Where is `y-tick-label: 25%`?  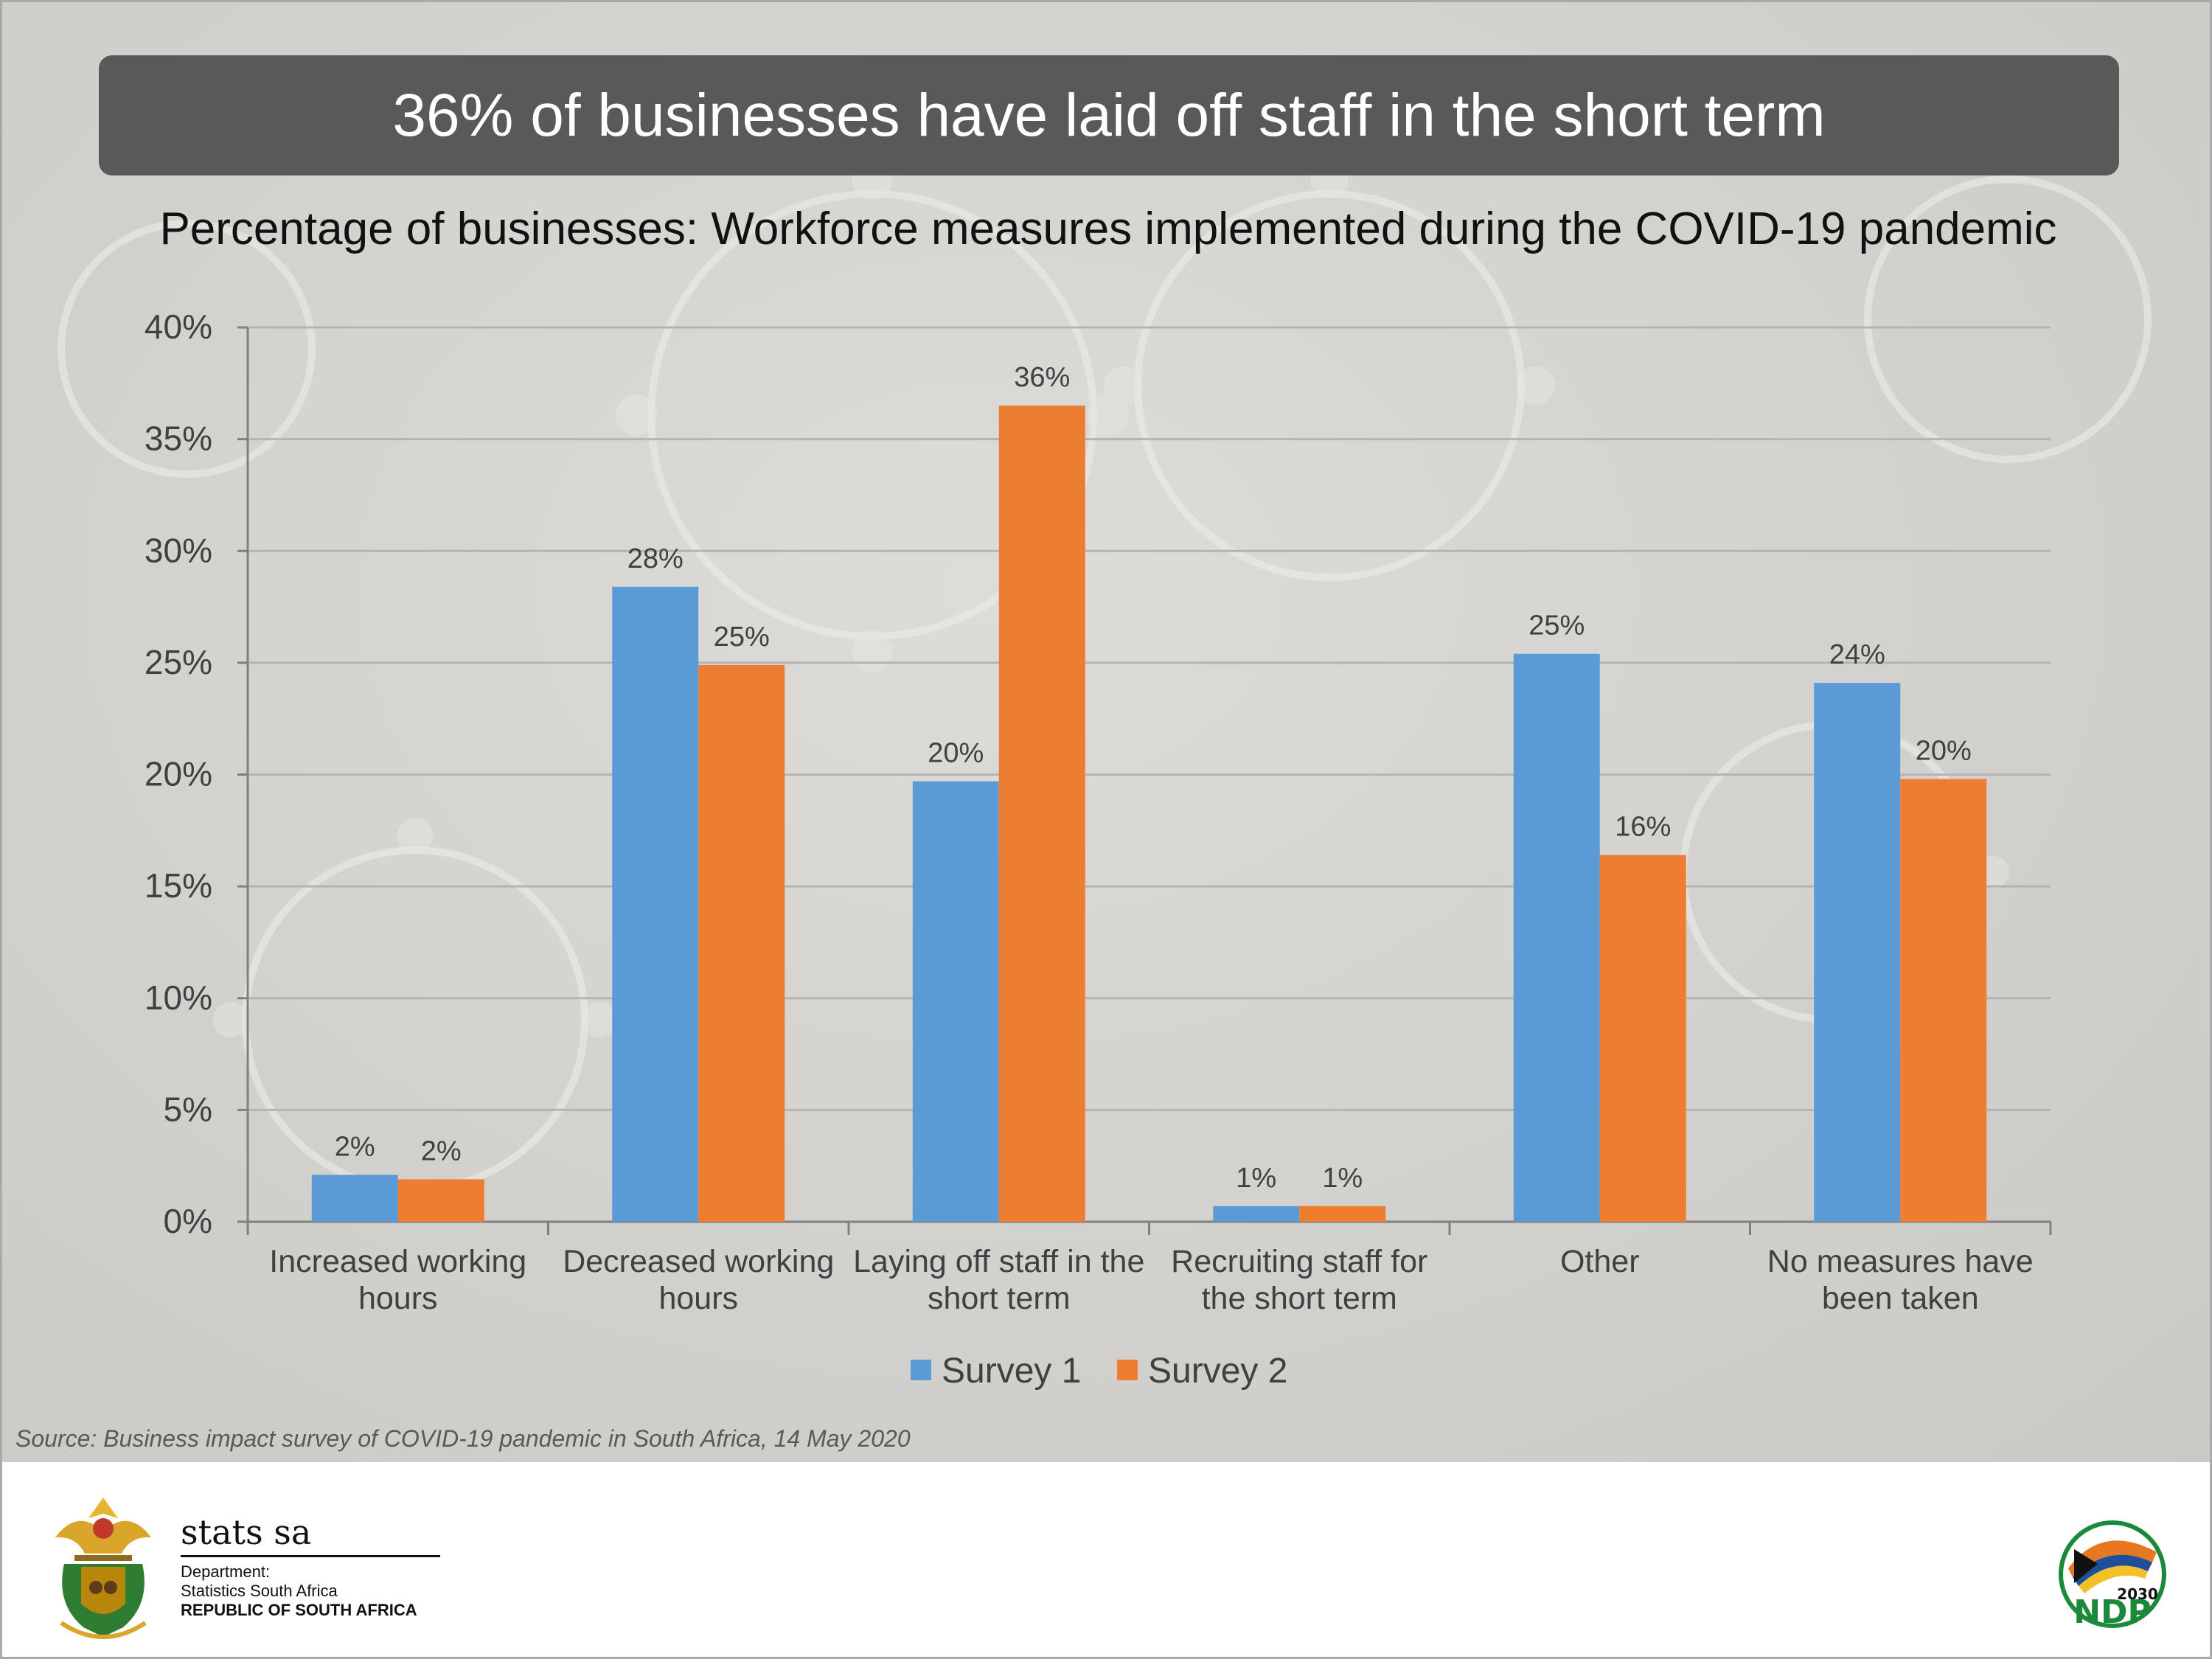 y-tick-label: 25% is located at coordinates (178, 662).